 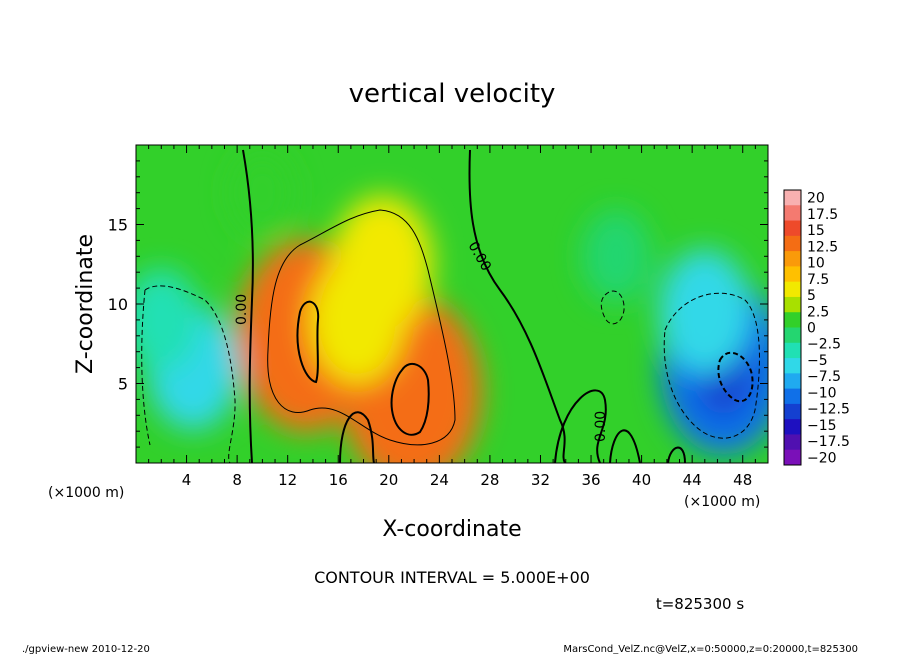 I want to click on contour-five-outer, so click(x=361, y=327).